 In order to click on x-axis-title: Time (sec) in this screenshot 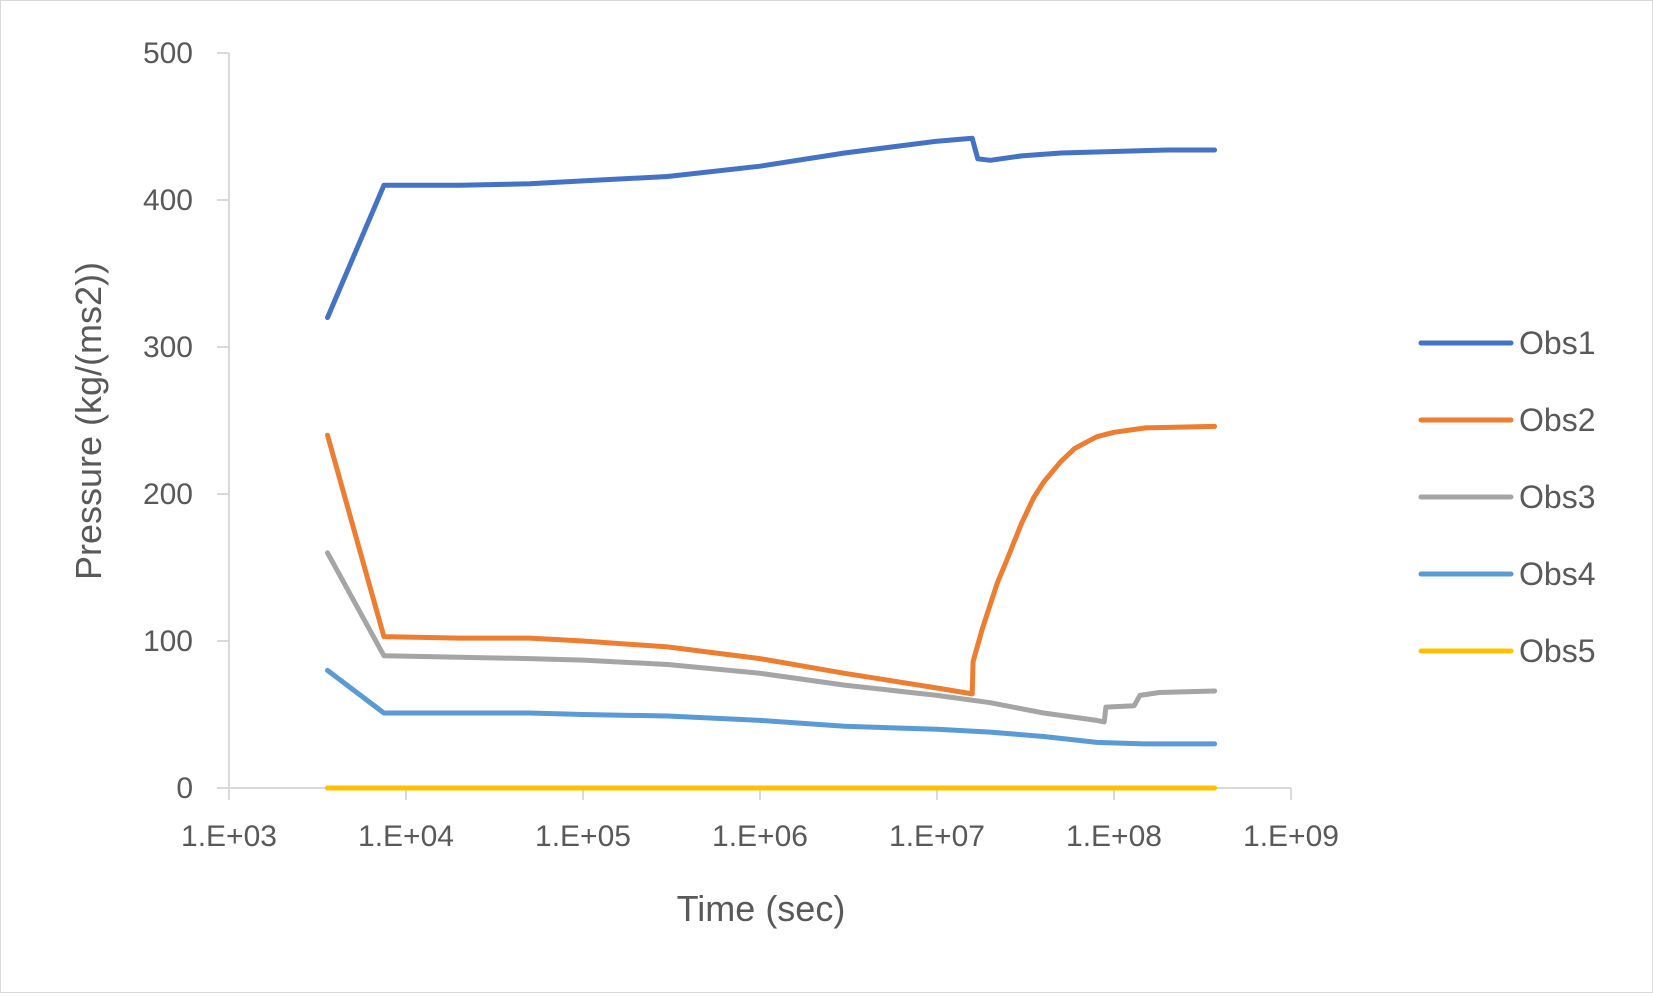, I will do `click(761, 908)`.